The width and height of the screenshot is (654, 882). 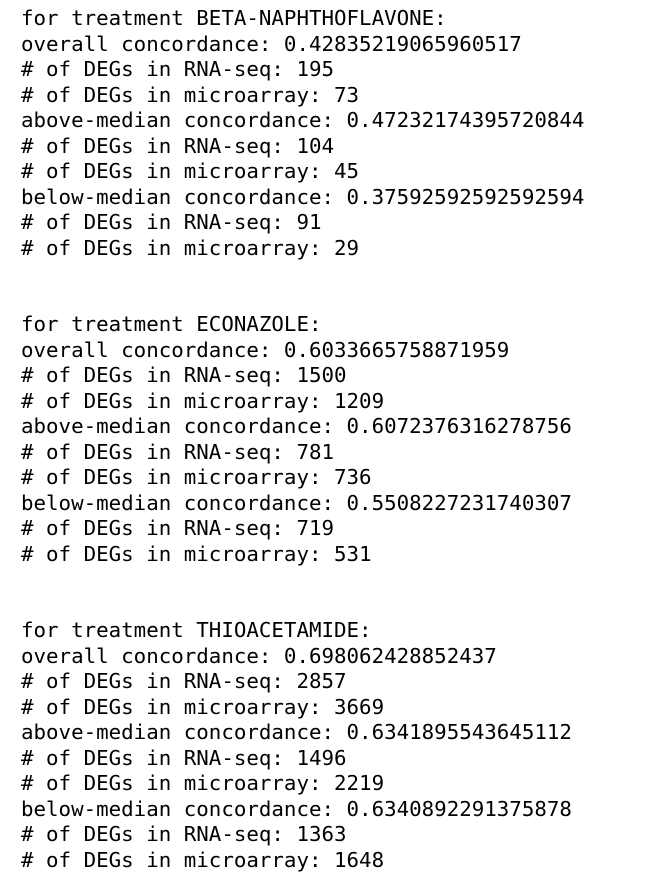 What do you see at coordinates (171, 324) in the screenshot?
I see `output-line: for treatment ECONAZOLE:` at bounding box center [171, 324].